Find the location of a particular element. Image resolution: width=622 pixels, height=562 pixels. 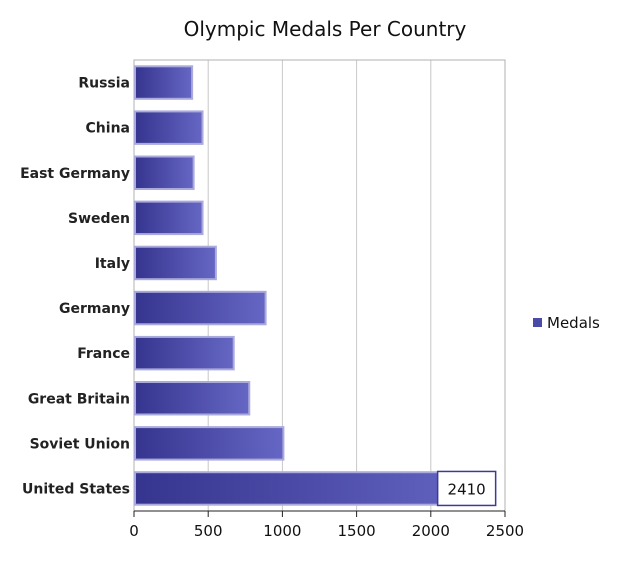

x-tick-label: 2000 is located at coordinates (431, 531).